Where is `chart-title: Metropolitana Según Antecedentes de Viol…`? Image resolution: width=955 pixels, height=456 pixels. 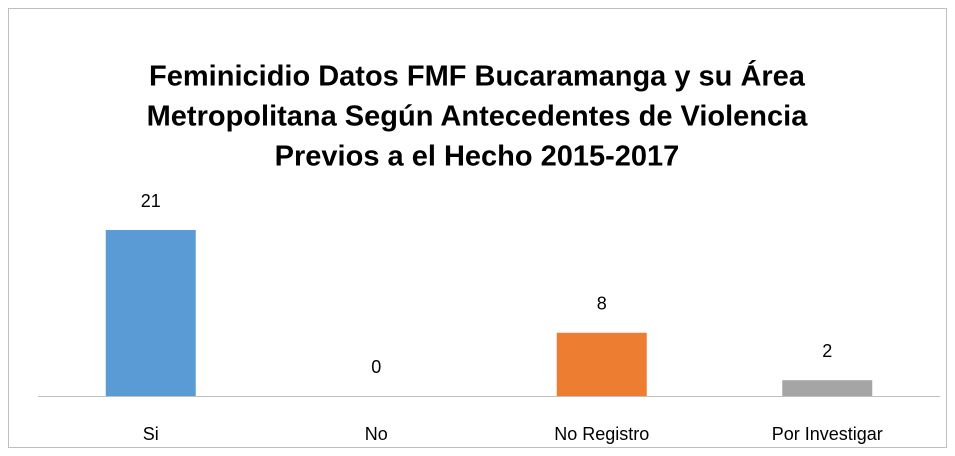
chart-title: Metropolitana Según Antecedentes de Viol… is located at coordinates (478, 117).